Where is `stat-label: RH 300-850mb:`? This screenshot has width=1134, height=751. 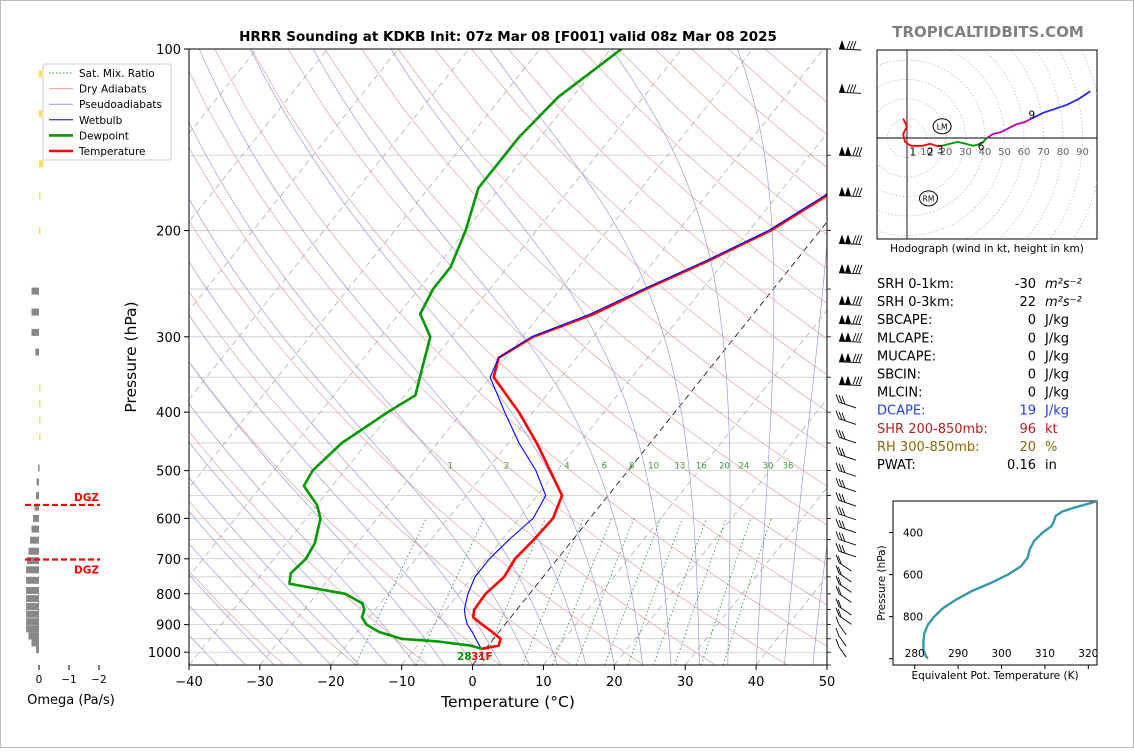 stat-label: RH 300-850mb: is located at coordinates (928, 447).